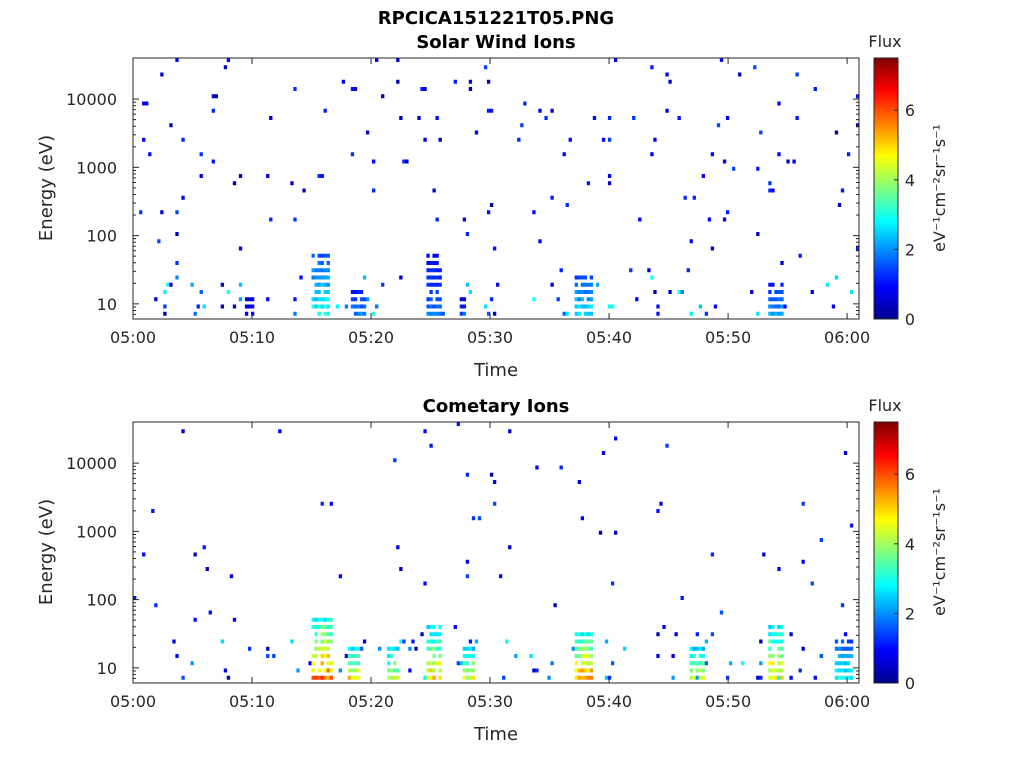  Describe the element at coordinates (609, 337) in the screenshot. I see `x-tick-label: 05:40` at that location.